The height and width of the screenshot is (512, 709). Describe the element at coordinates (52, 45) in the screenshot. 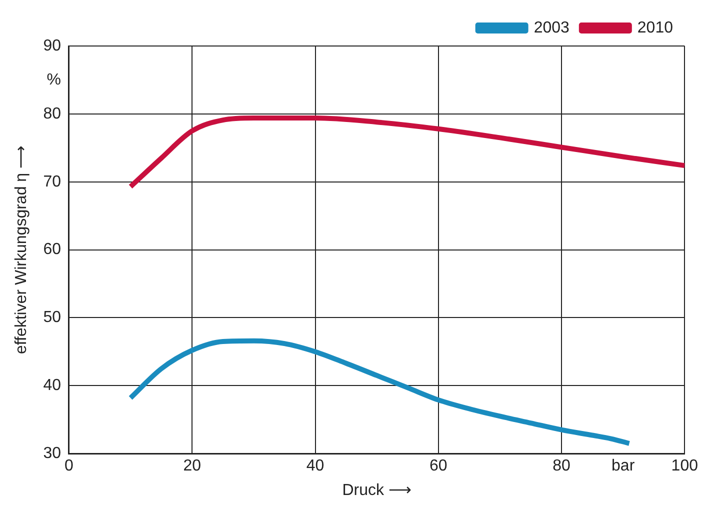

I see `y-tick-label: 90` at that location.